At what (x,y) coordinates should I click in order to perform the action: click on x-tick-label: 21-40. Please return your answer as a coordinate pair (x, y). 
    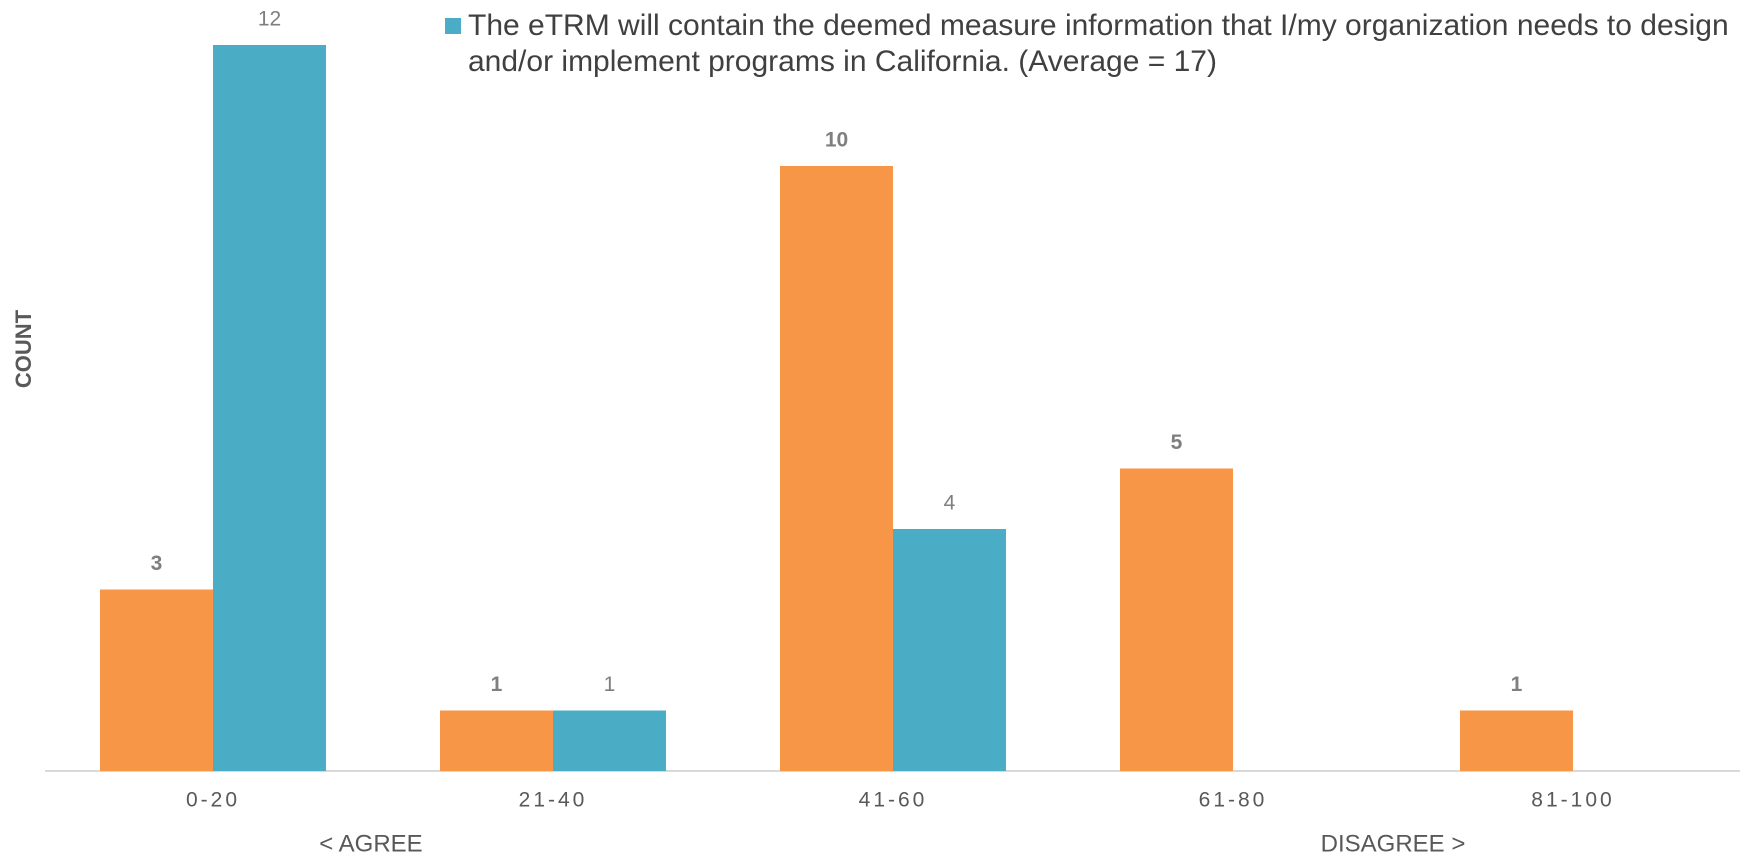
    Looking at the image, I should click on (553, 800).